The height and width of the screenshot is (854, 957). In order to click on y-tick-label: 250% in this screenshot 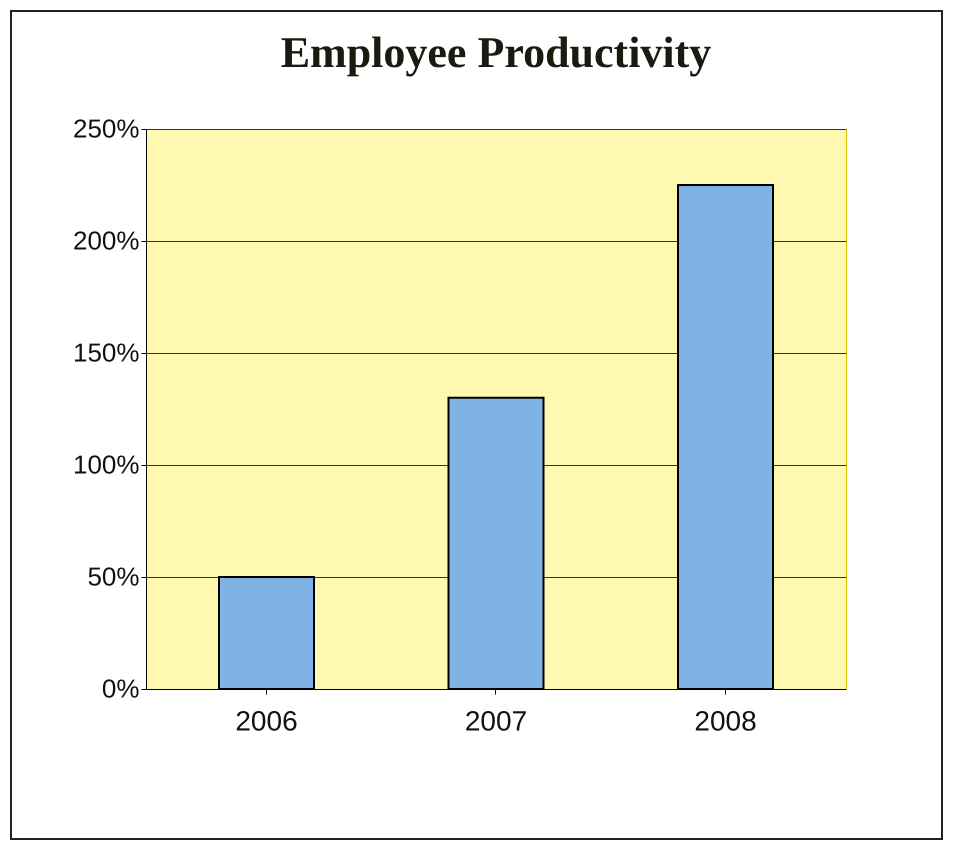, I will do `click(106, 129)`.